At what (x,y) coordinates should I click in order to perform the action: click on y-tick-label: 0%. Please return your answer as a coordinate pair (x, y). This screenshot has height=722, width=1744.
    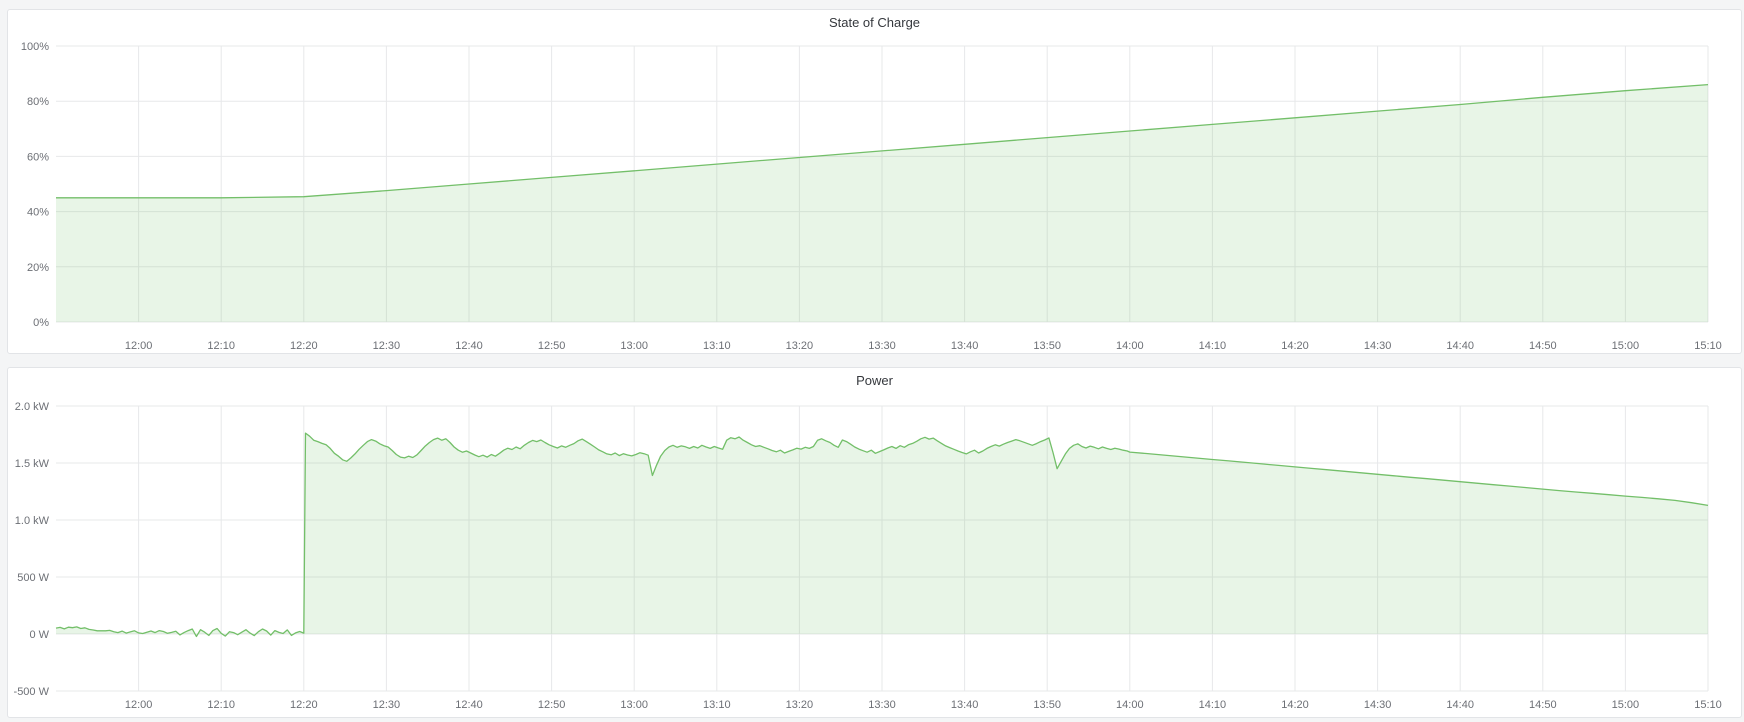
    Looking at the image, I should click on (41, 323).